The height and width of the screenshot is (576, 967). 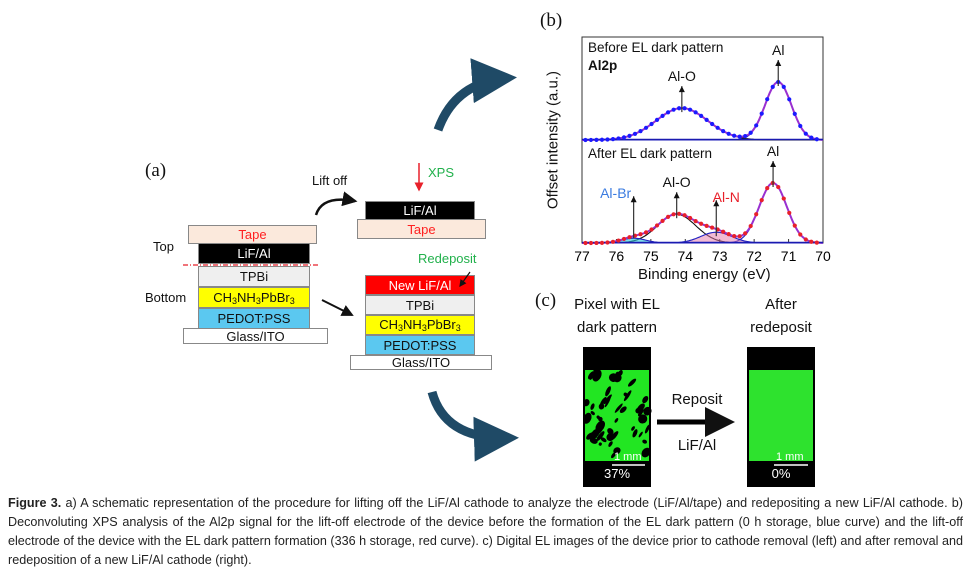 I want to click on glass-ito-layer: Glass/ITO, so click(x=255, y=336).